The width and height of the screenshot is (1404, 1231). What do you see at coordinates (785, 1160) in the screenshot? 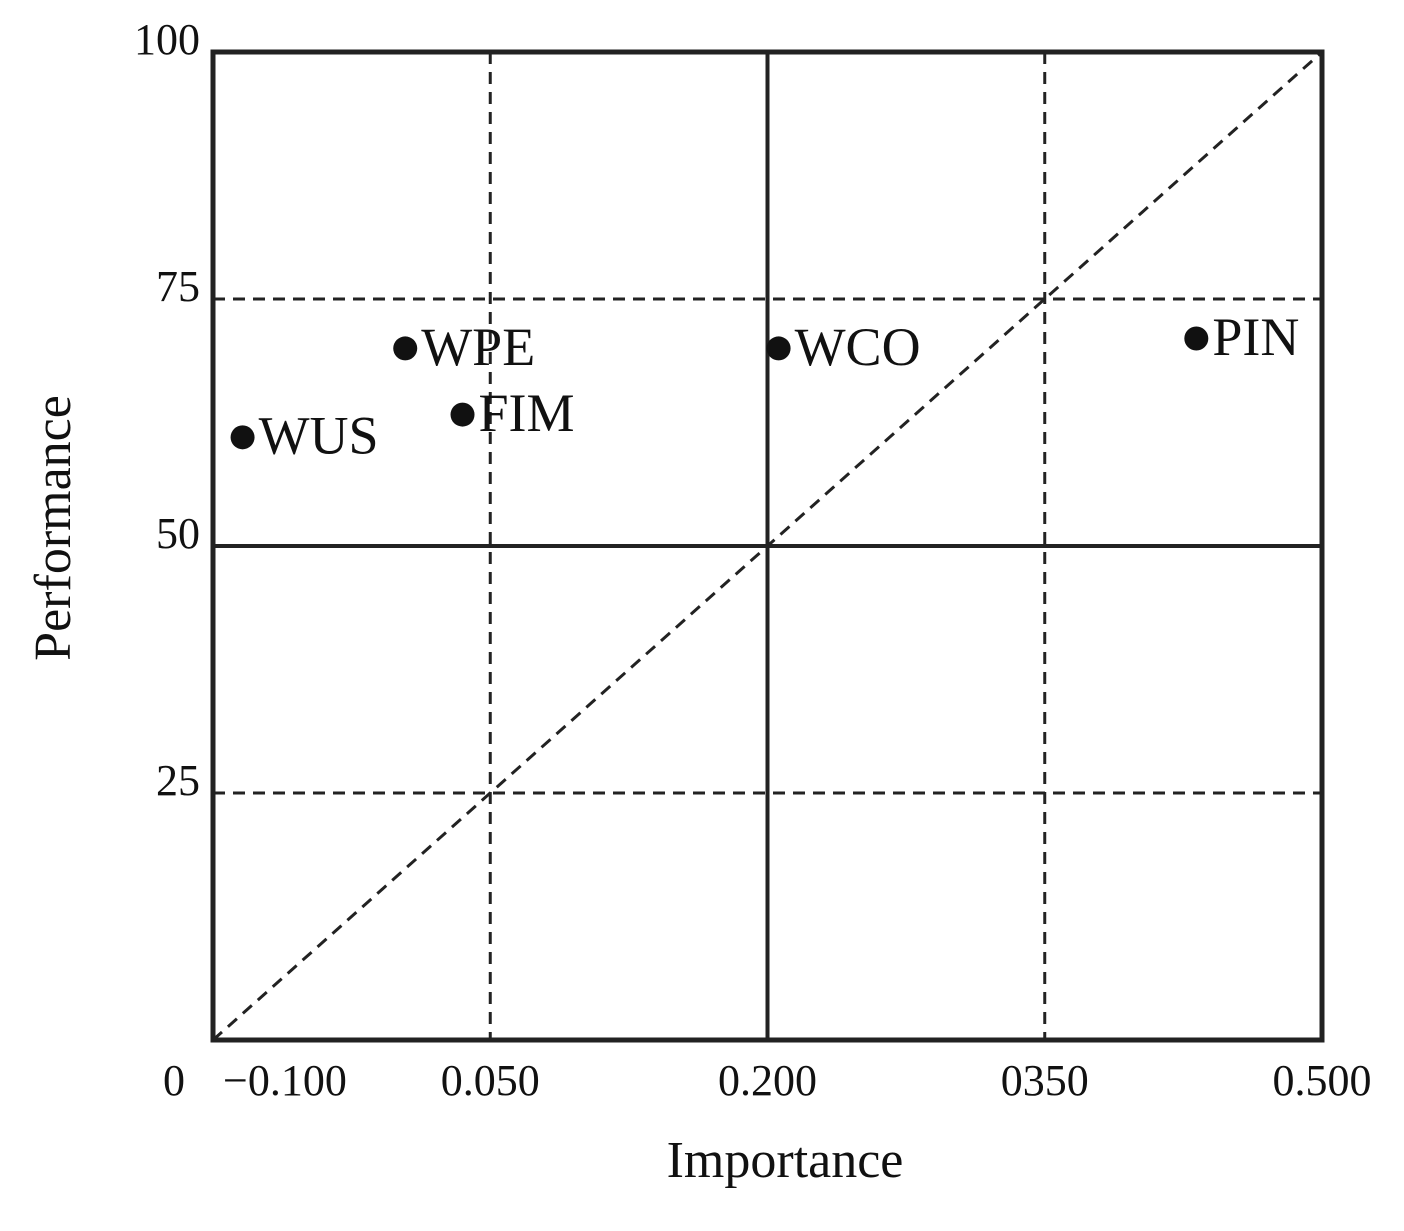
I see `x-axis-title: Importance` at bounding box center [785, 1160].